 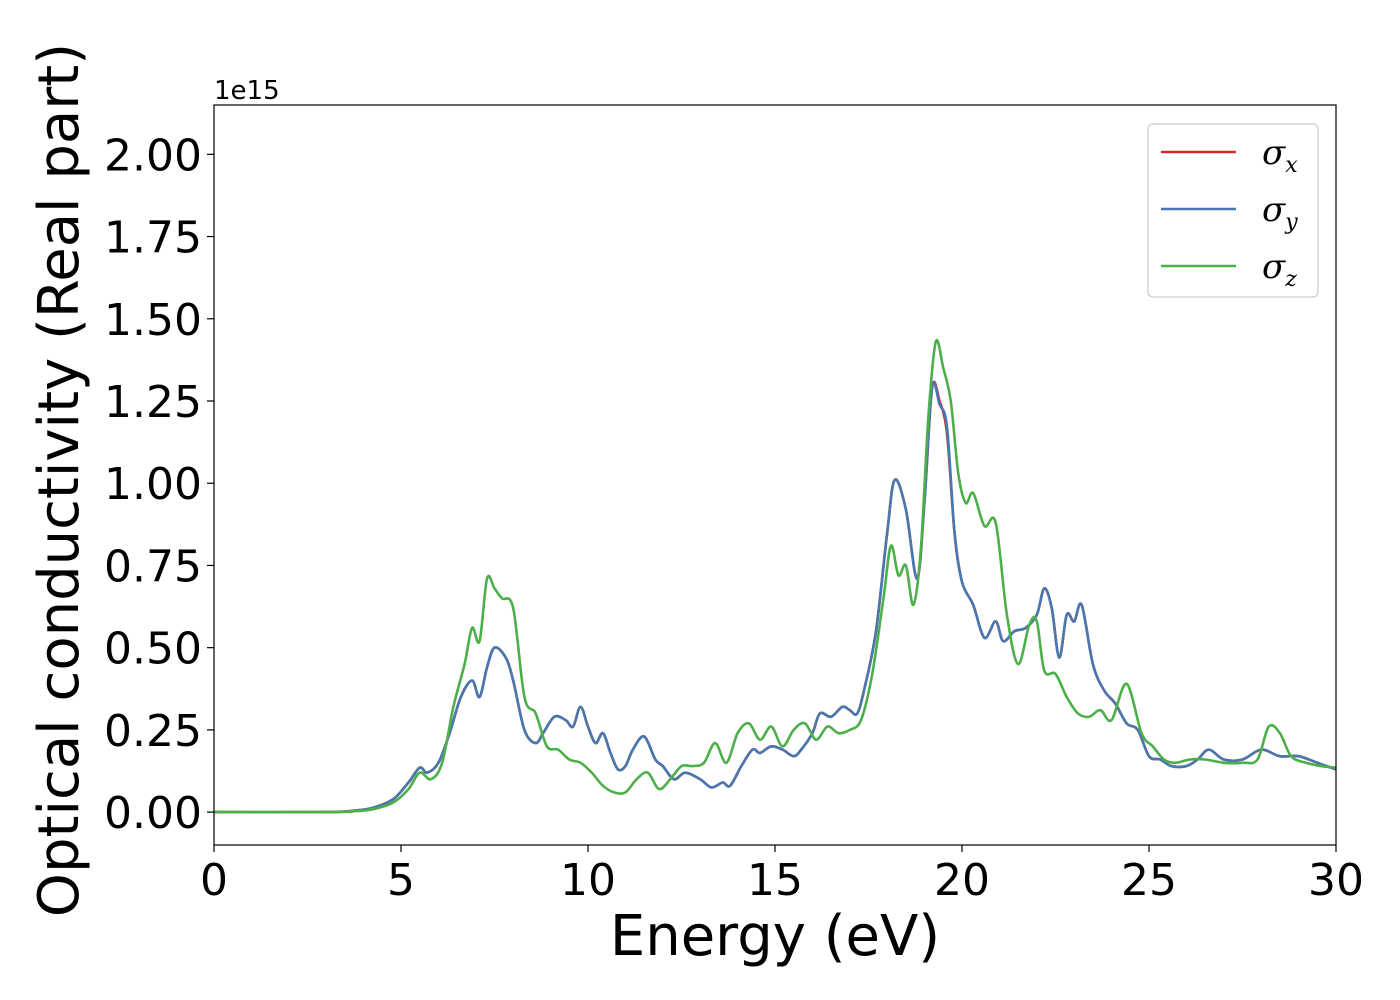 I want to click on x-tick-label: 0, so click(x=214, y=880).